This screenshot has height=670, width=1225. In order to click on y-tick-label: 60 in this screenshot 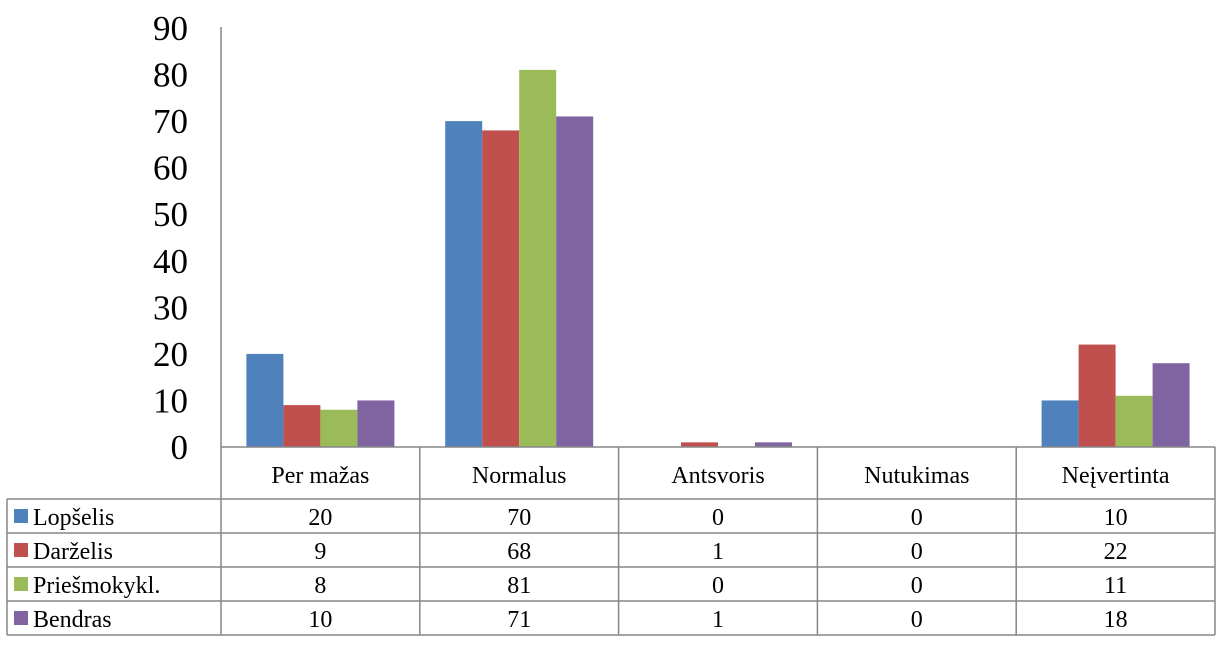, I will do `click(170, 168)`.